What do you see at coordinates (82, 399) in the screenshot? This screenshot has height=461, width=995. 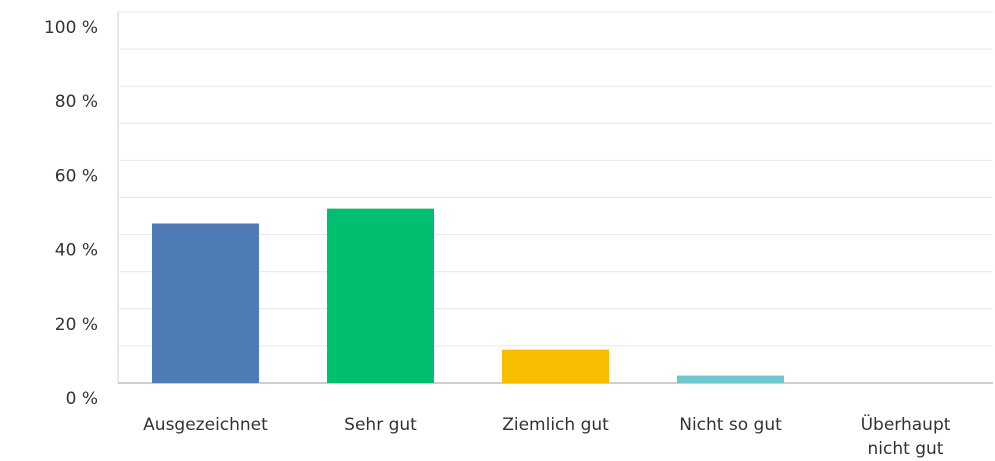 I see `y-tick-label: 0 %` at bounding box center [82, 399].